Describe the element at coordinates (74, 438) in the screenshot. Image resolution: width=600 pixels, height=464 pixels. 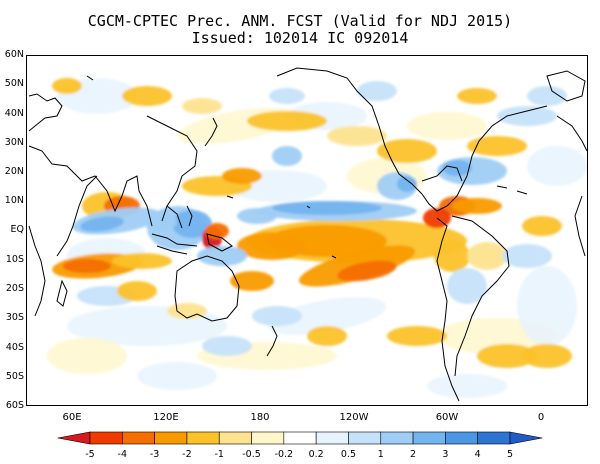
I see `colorbar-end-low` at that location.